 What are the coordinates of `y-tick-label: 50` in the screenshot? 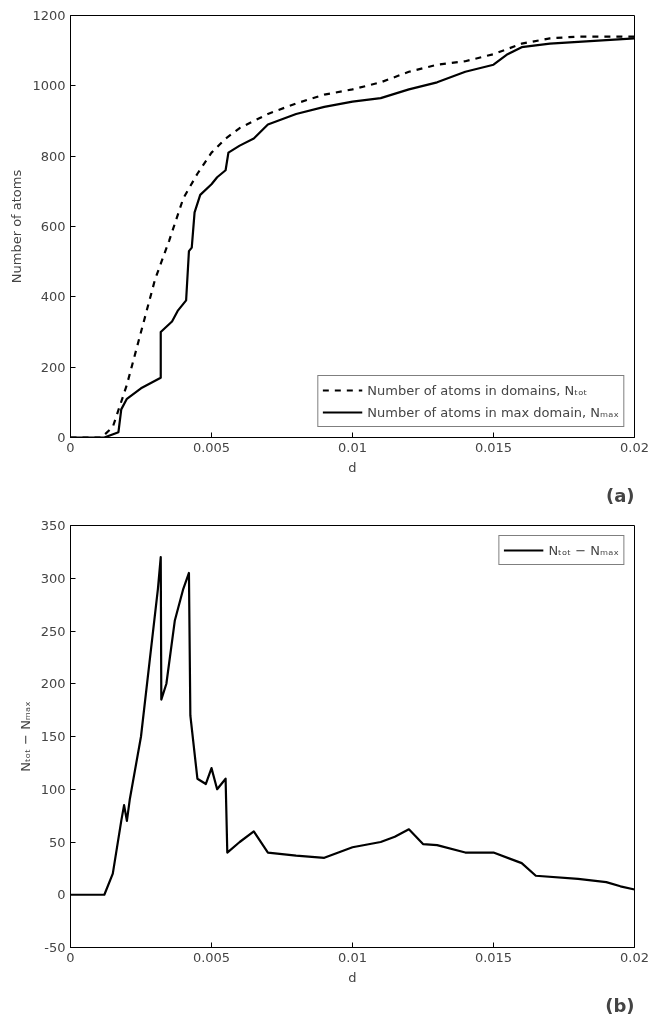 It's located at (57, 842).